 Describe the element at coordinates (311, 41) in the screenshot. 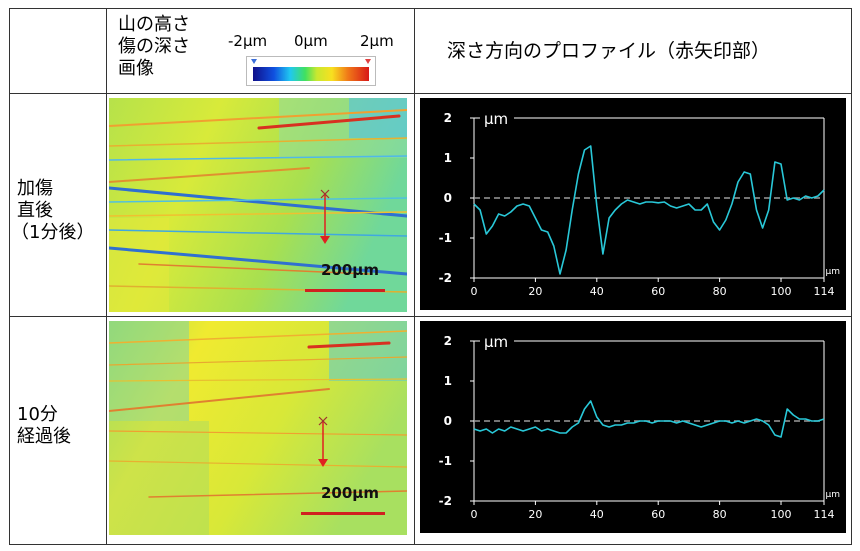

I see `legend-mid-label: 0μm` at that location.